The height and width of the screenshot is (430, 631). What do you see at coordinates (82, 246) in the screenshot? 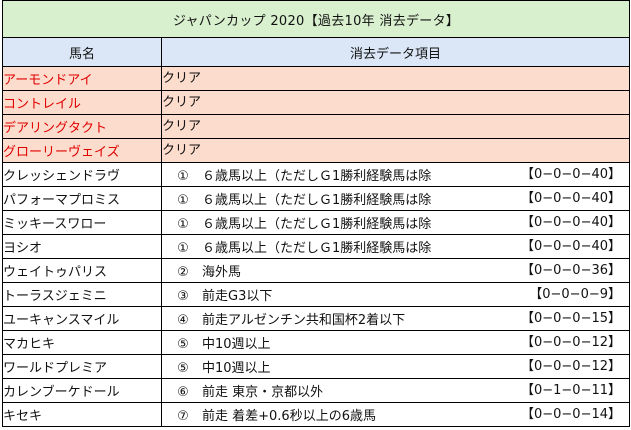
I see `horse-name: ヨシオ` at bounding box center [82, 246].